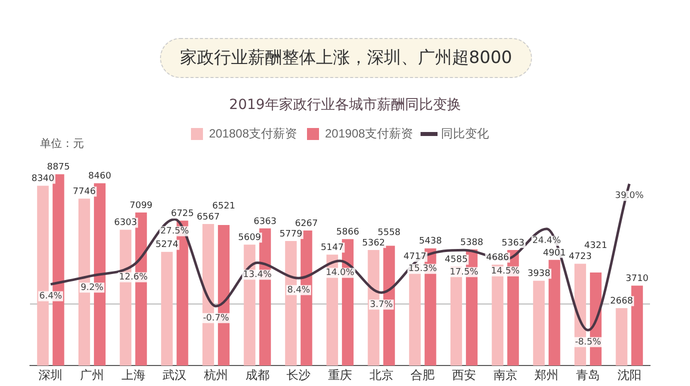  What do you see at coordinates (629, 375) in the screenshot?
I see `x-tick-label: 沈阳` at bounding box center [629, 375].